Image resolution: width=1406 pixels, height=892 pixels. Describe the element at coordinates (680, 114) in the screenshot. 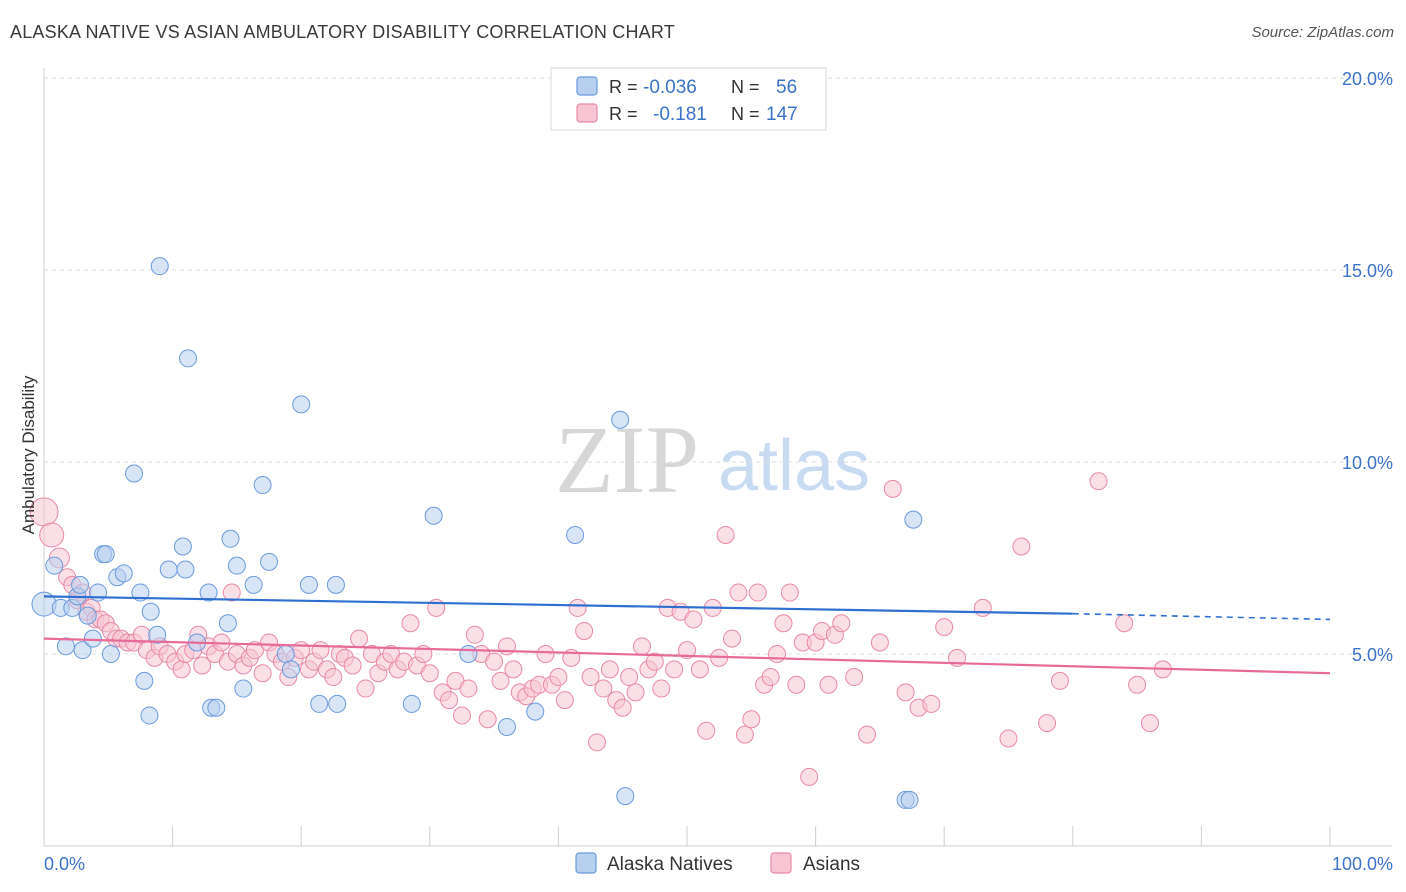

I see `legend-r-value-2: -0.181` at that location.